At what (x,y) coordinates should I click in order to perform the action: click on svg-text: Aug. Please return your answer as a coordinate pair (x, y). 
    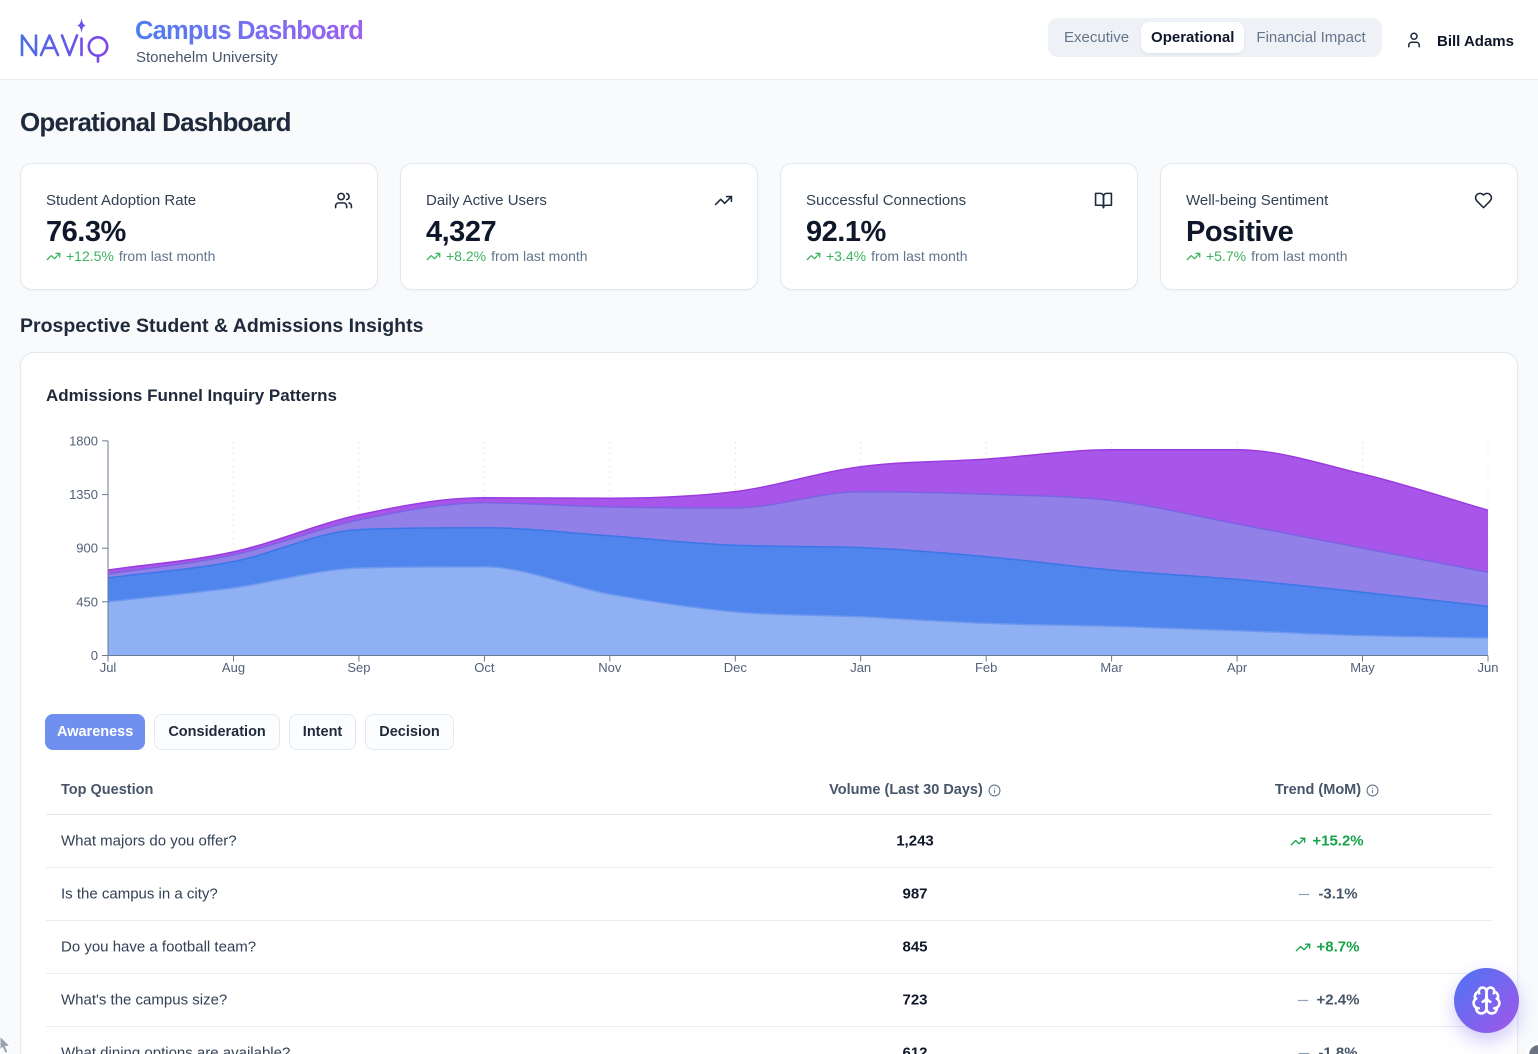
    Looking at the image, I should click on (233, 667).